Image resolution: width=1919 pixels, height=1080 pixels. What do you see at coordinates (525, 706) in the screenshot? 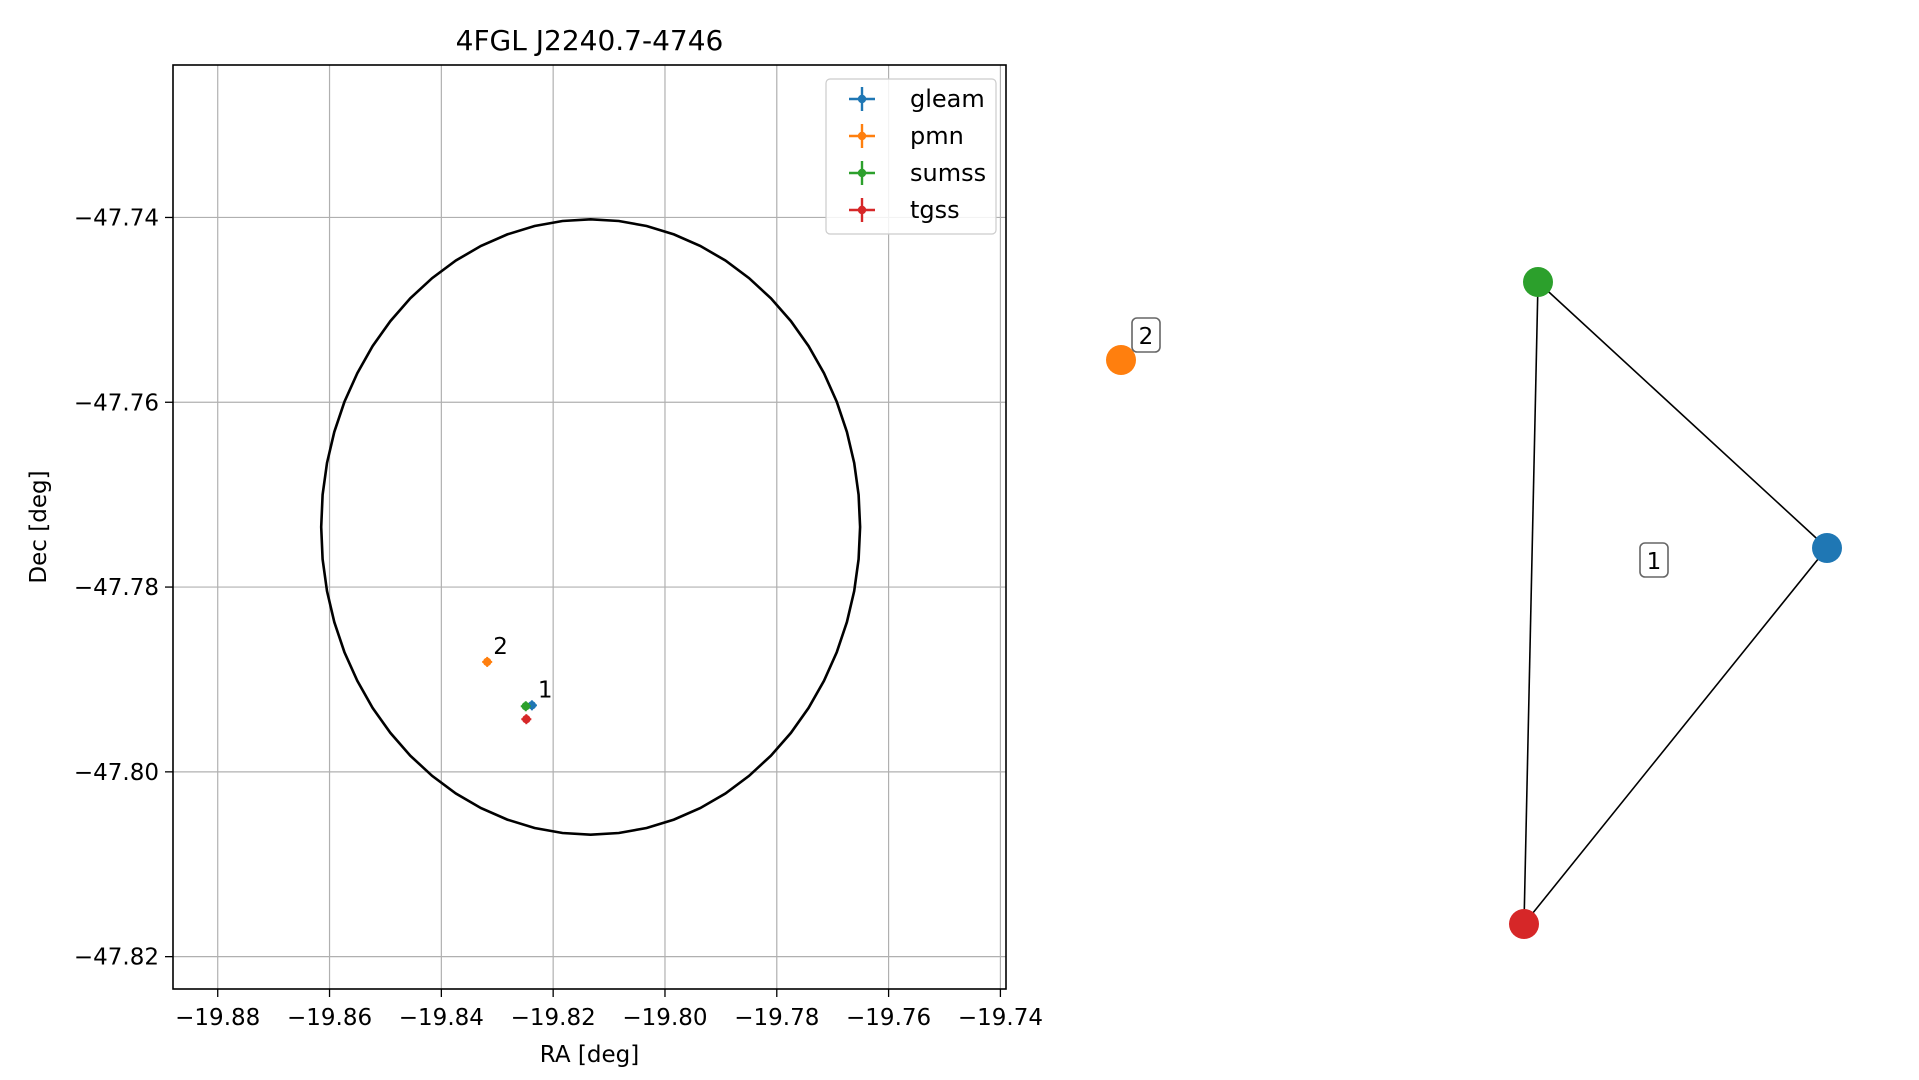
I see `point-sumss` at bounding box center [525, 706].